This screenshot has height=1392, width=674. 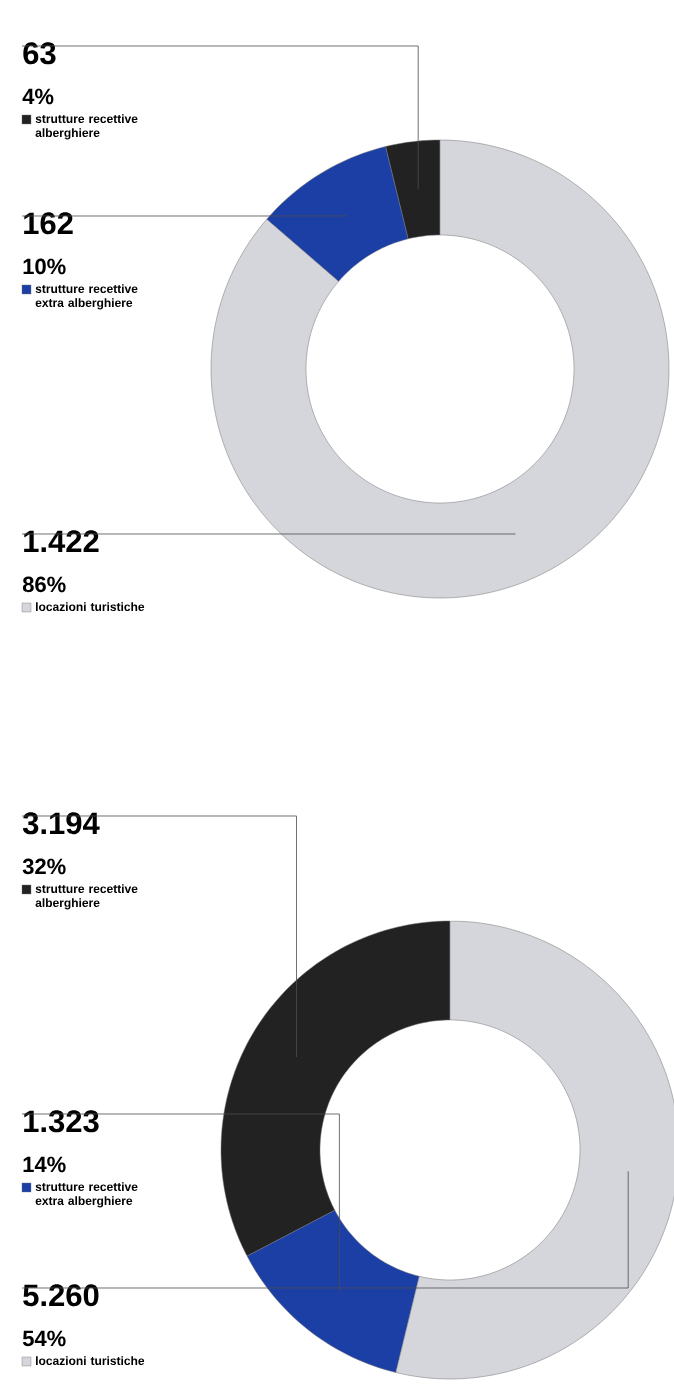 I want to click on data-label: 162, so click(x=48, y=223).